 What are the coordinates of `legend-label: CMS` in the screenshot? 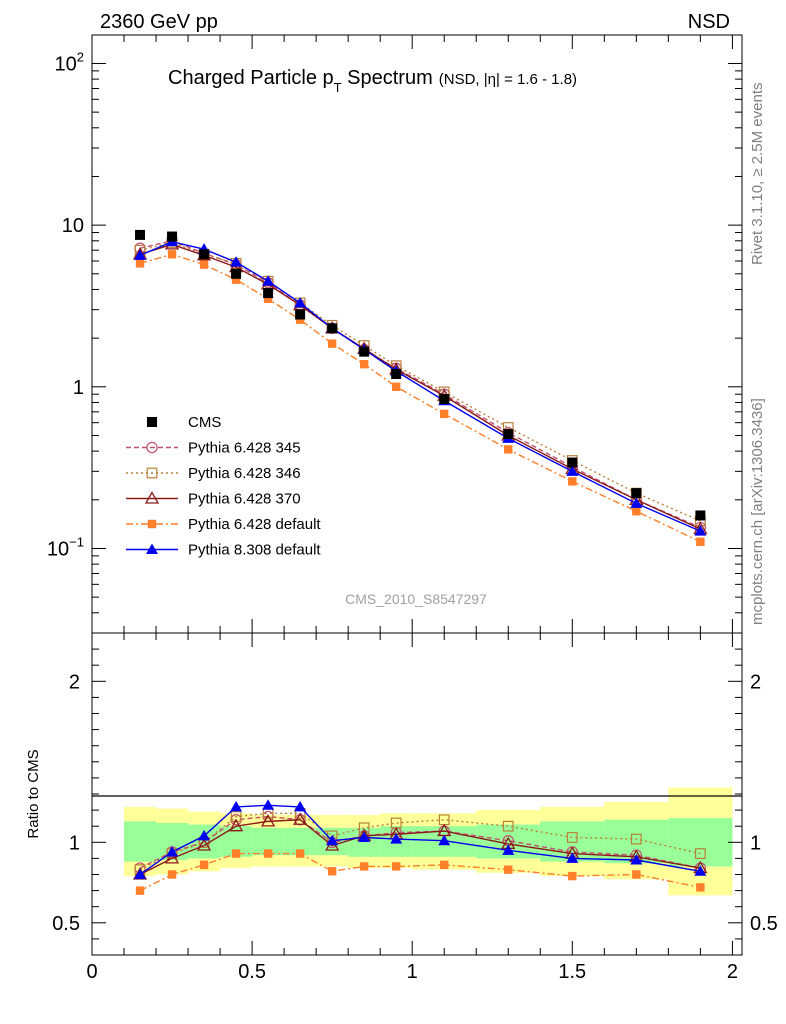 It's located at (204, 422).